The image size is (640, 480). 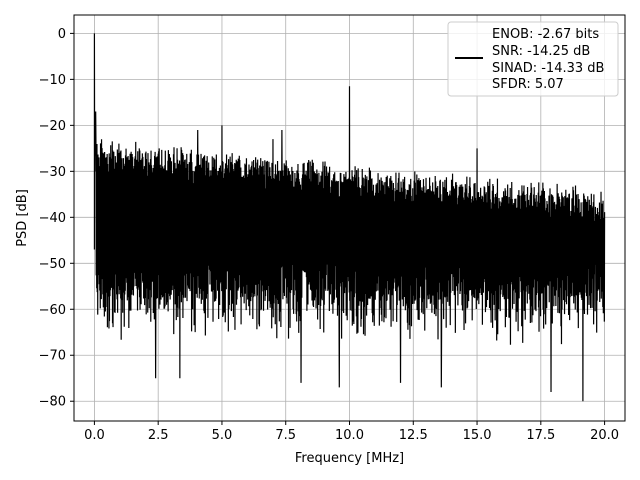 I want to click on y-tick-label: −20, so click(x=52, y=126).